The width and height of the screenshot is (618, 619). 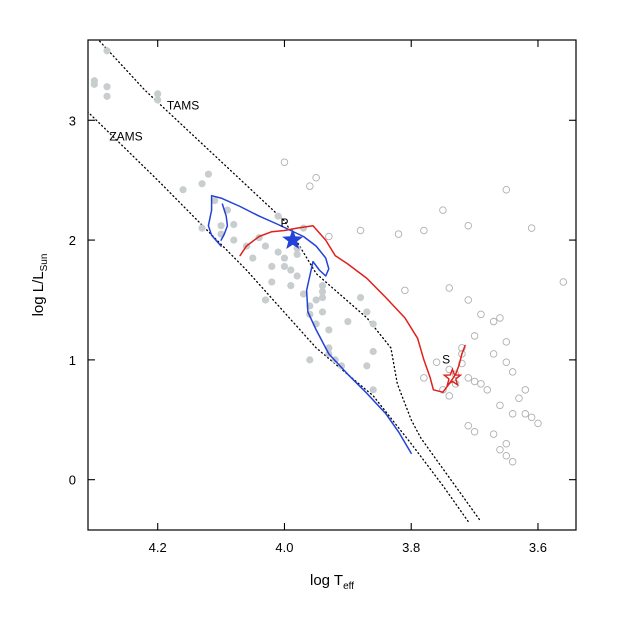 I want to click on star-marker-s, so click(x=452, y=377).